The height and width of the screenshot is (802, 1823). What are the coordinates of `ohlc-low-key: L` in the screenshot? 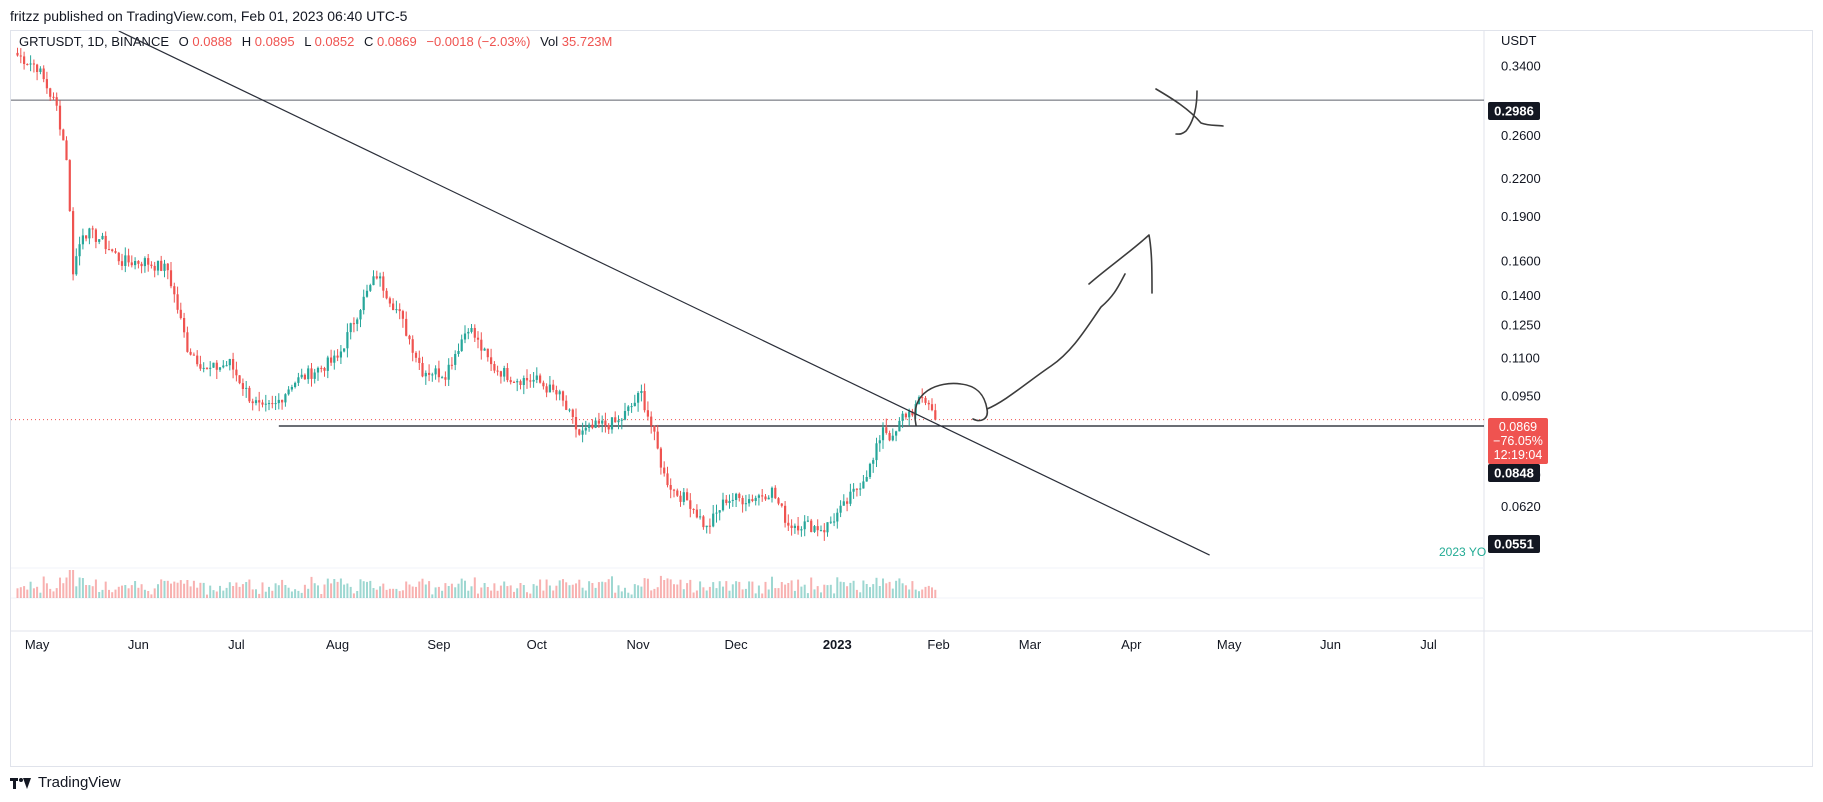 It's located at (307, 41).